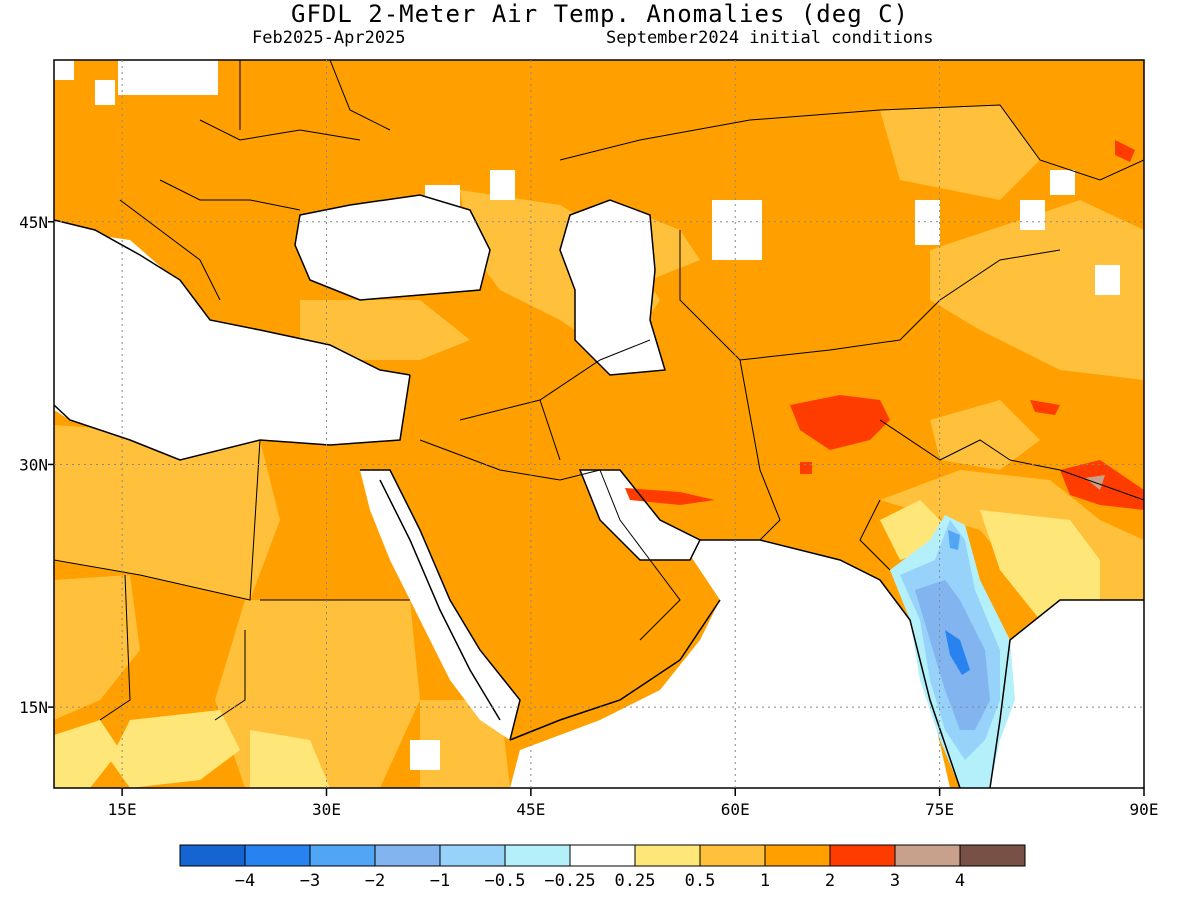 The image size is (1200, 900). I want to click on colorbar-label: −0.25, so click(569, 881).